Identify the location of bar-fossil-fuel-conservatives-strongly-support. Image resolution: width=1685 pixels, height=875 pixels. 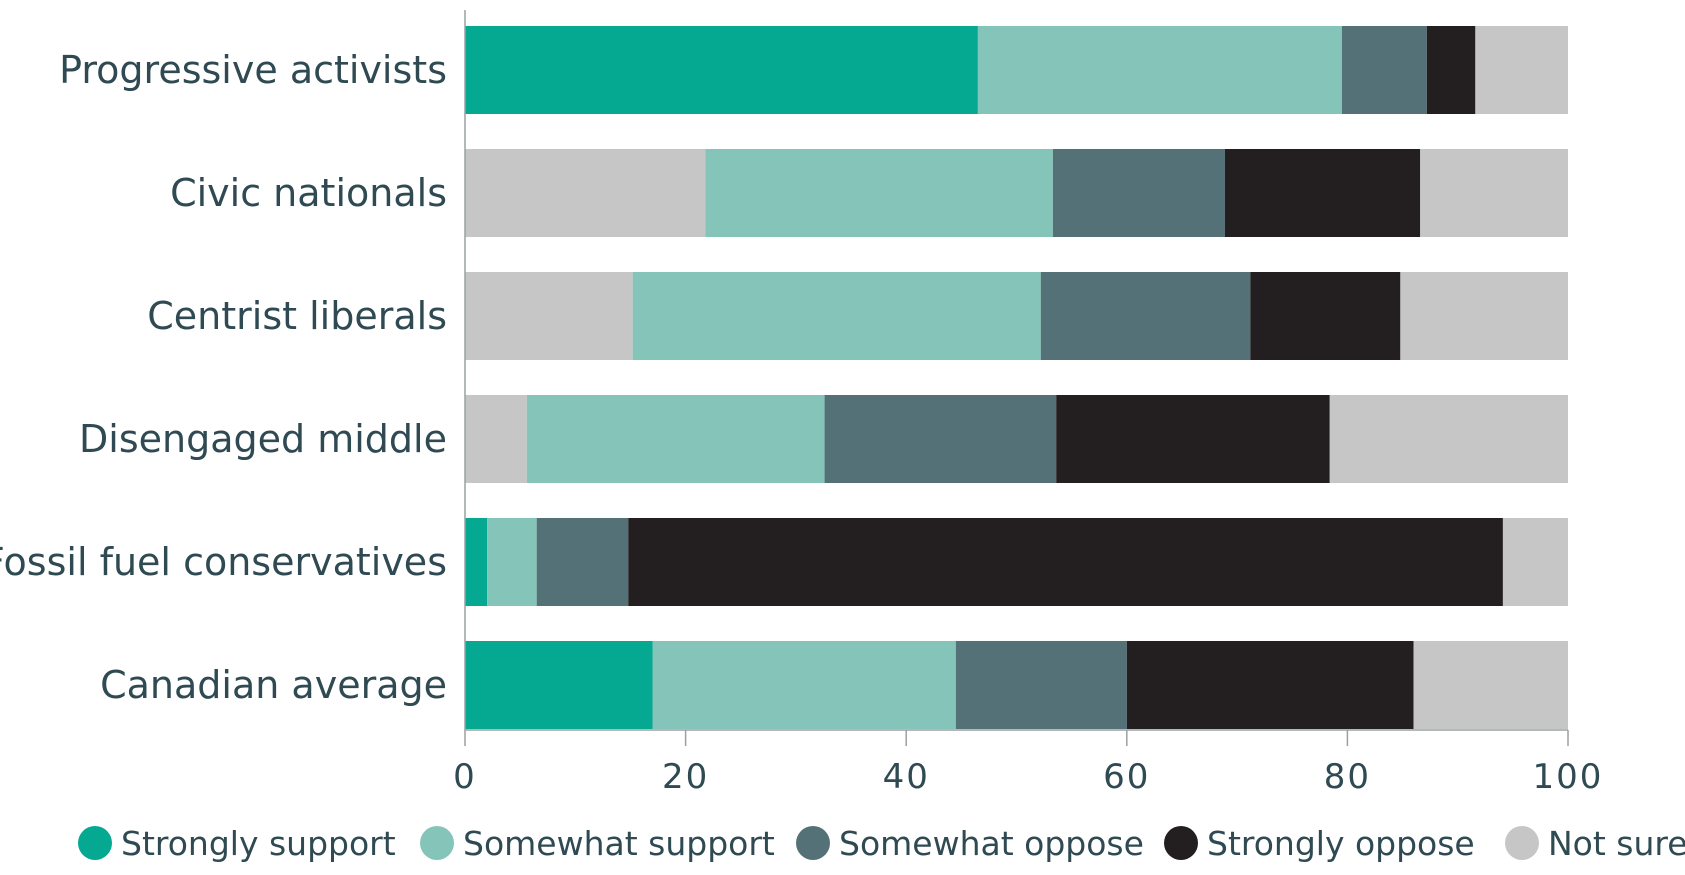
(476, 562).